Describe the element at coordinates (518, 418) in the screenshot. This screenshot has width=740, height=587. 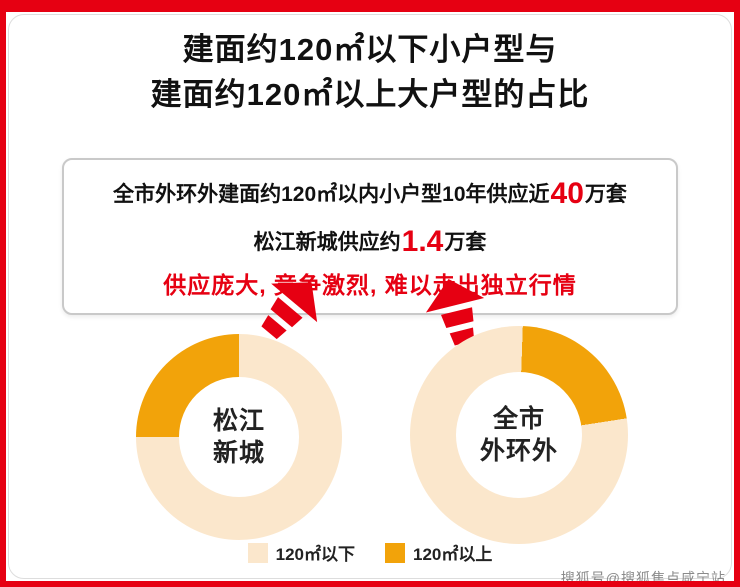
I see `donut-label-line: 全市` at that location.